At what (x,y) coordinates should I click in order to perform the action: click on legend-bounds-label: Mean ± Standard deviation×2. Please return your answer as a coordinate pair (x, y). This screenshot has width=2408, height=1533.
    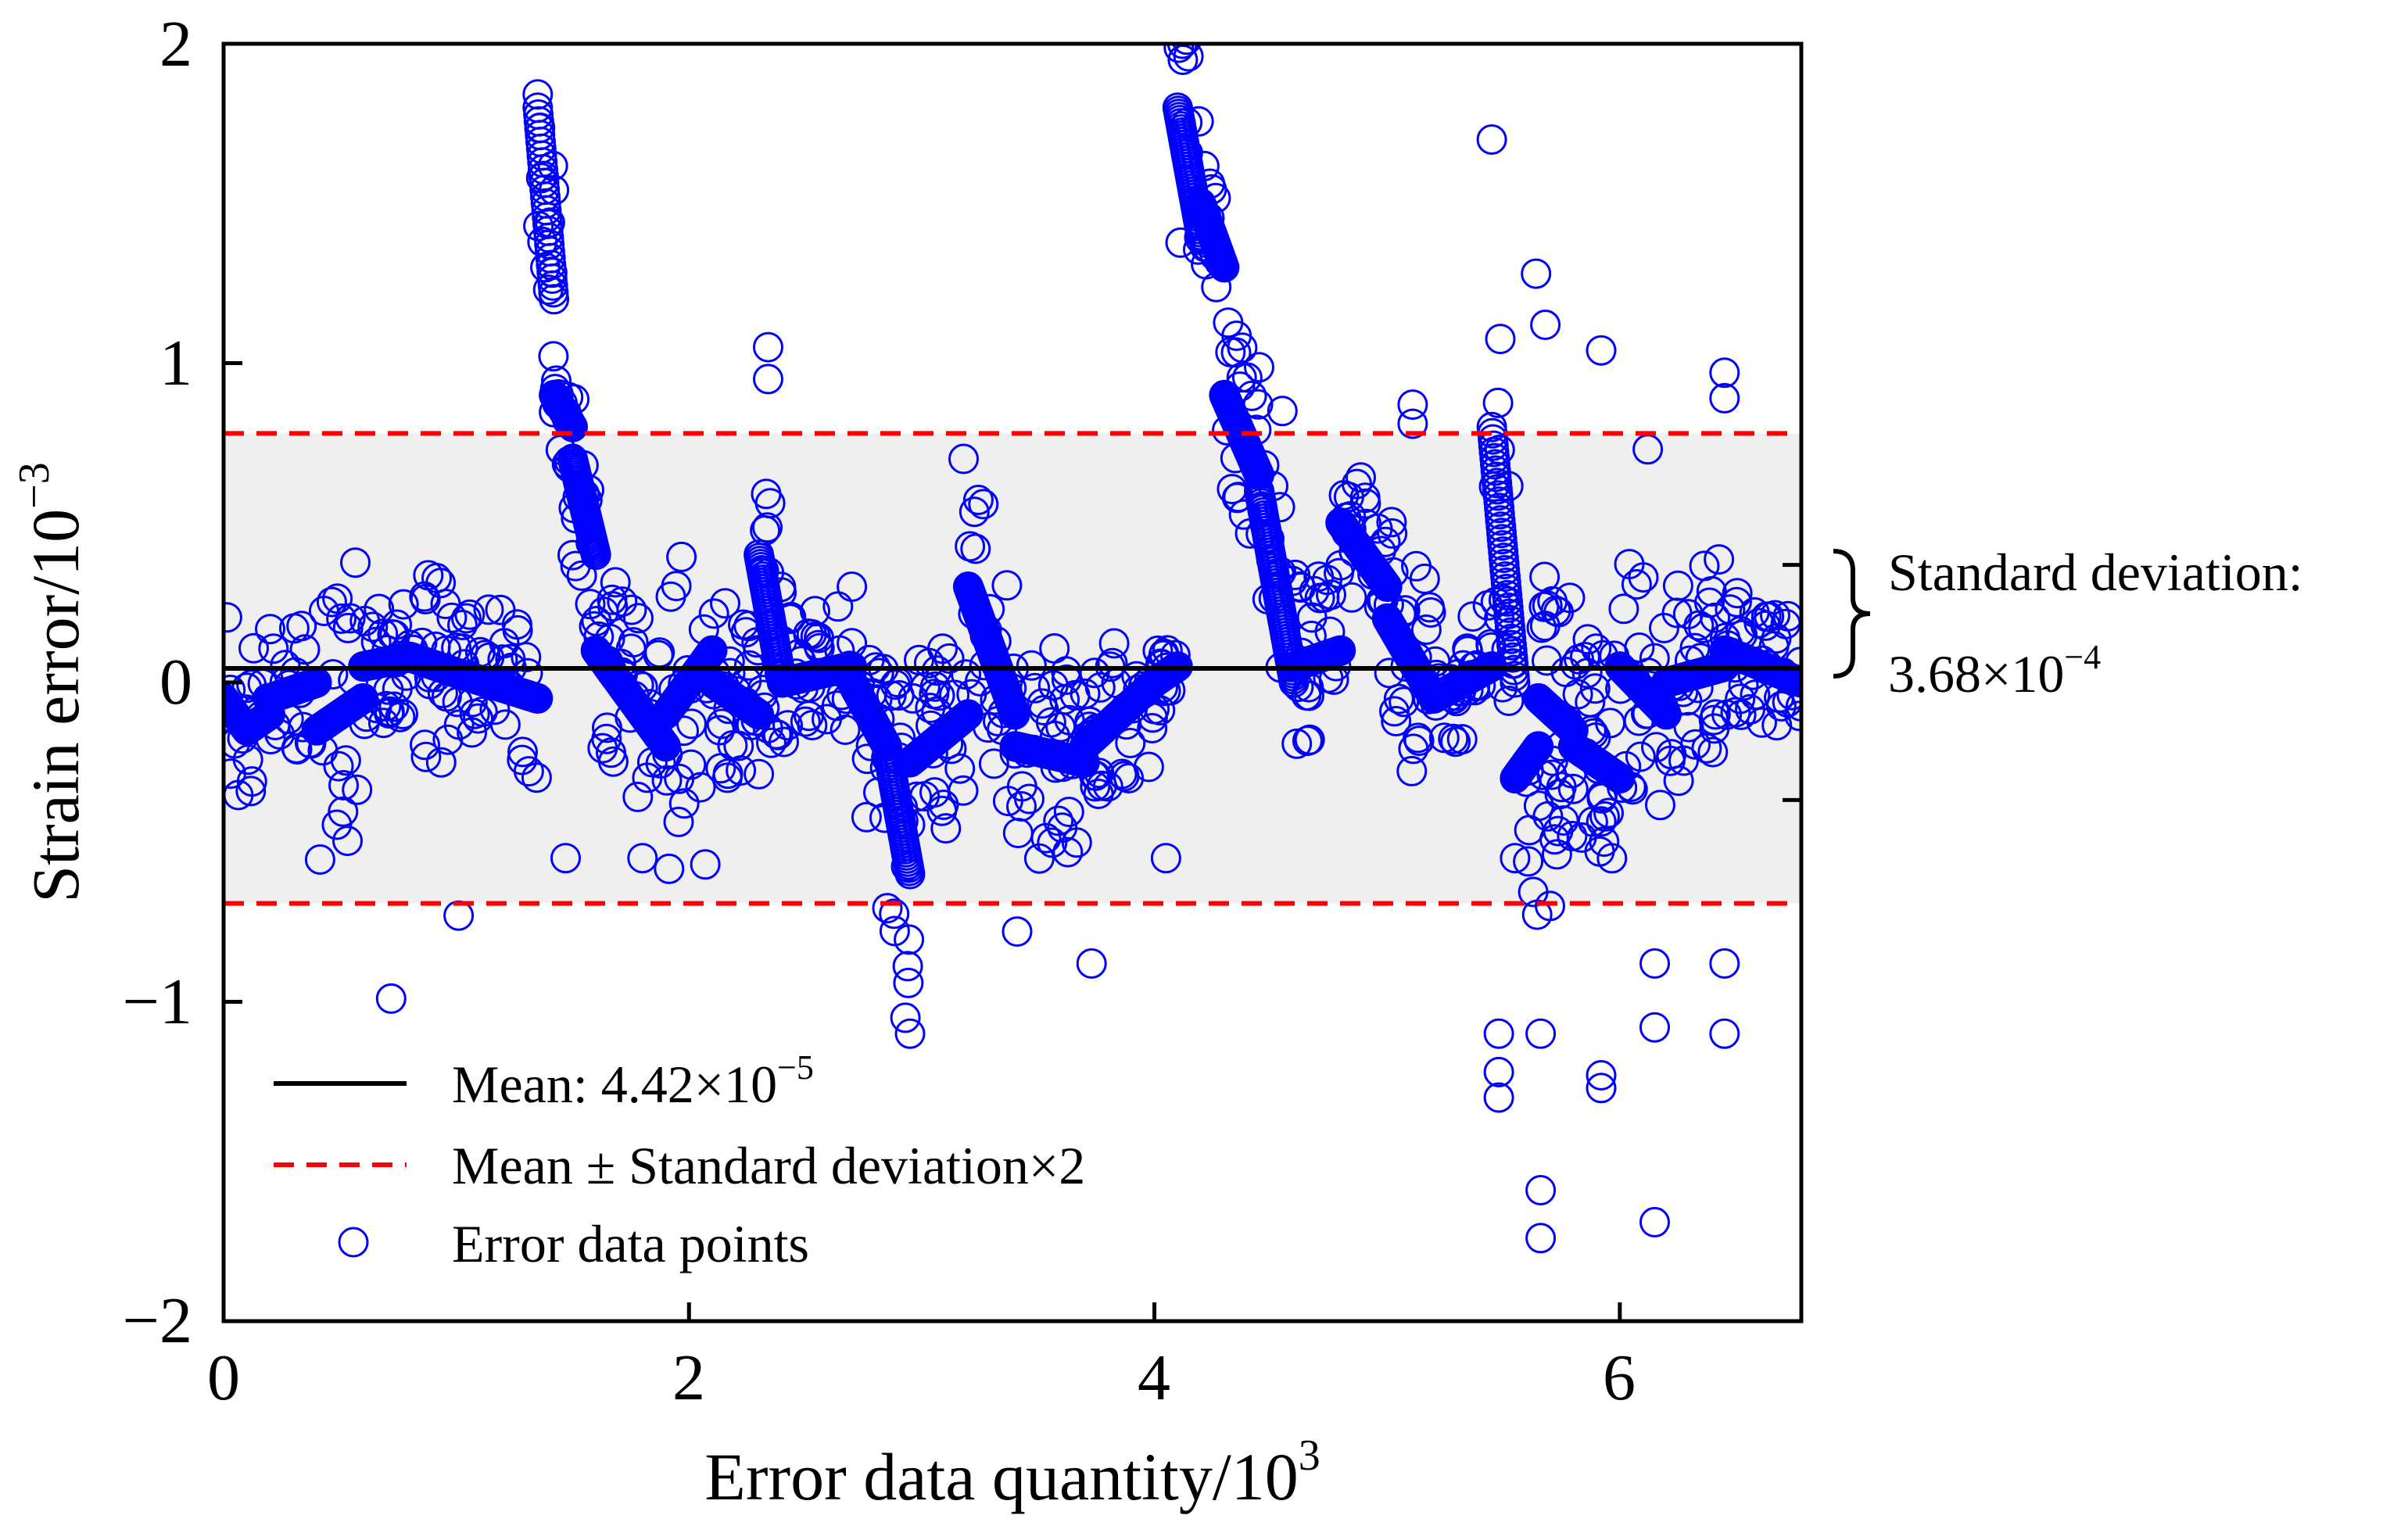
    Looking at the image, I should click on (768, 1165).